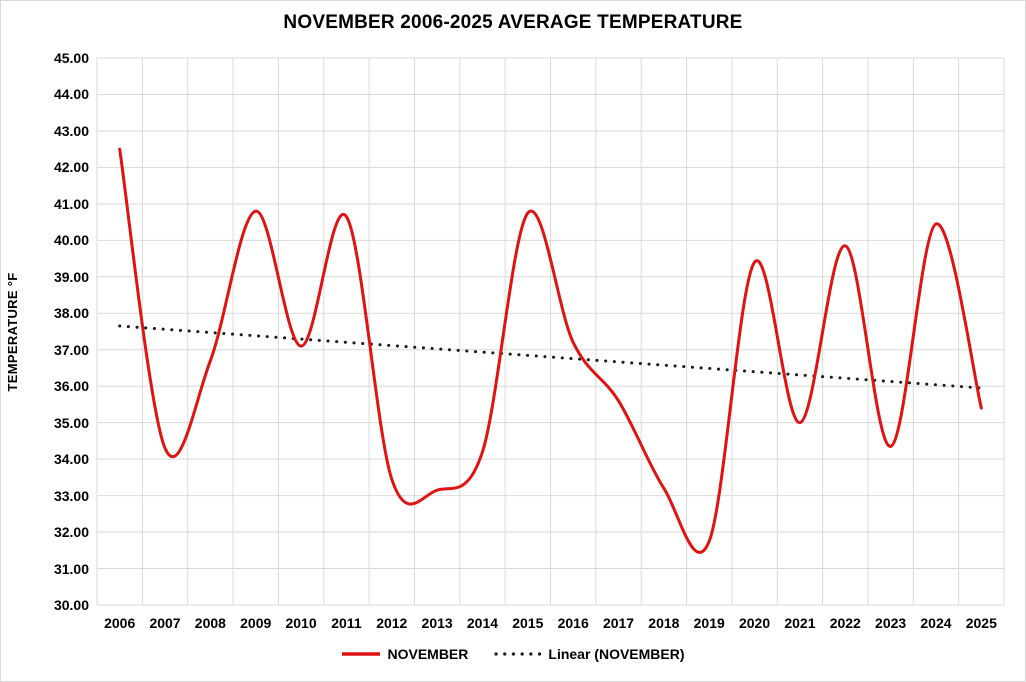  I want to click on y-tick-label: 45.00, so click(71, 58).